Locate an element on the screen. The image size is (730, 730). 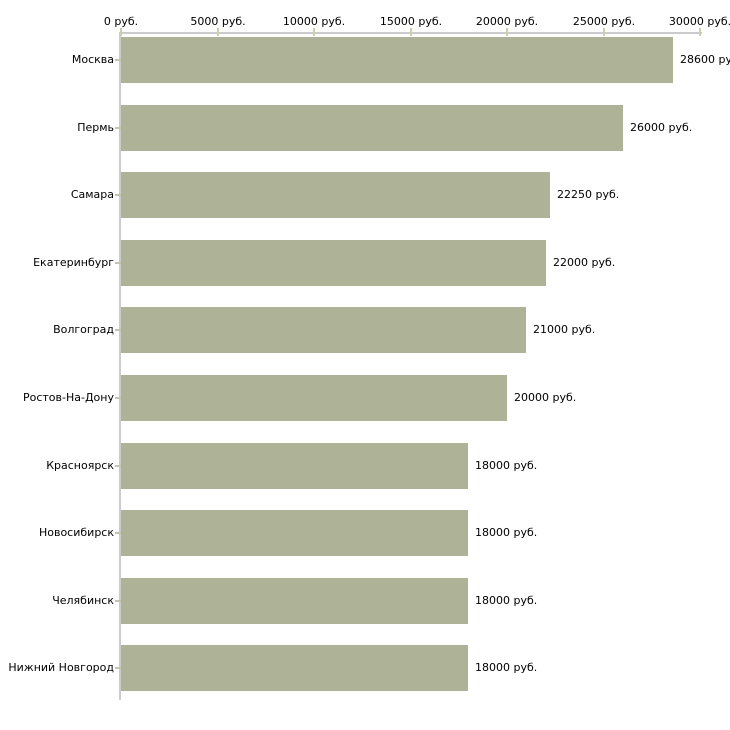
category-label: Москва is located at coordinates (92, 59).